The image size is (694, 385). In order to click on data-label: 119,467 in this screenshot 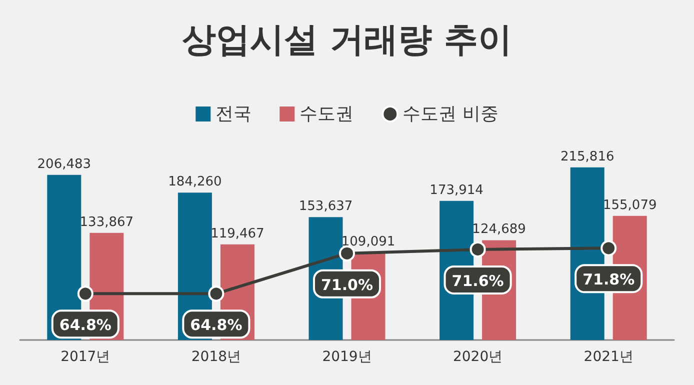, I will do `click(237, 234)`.